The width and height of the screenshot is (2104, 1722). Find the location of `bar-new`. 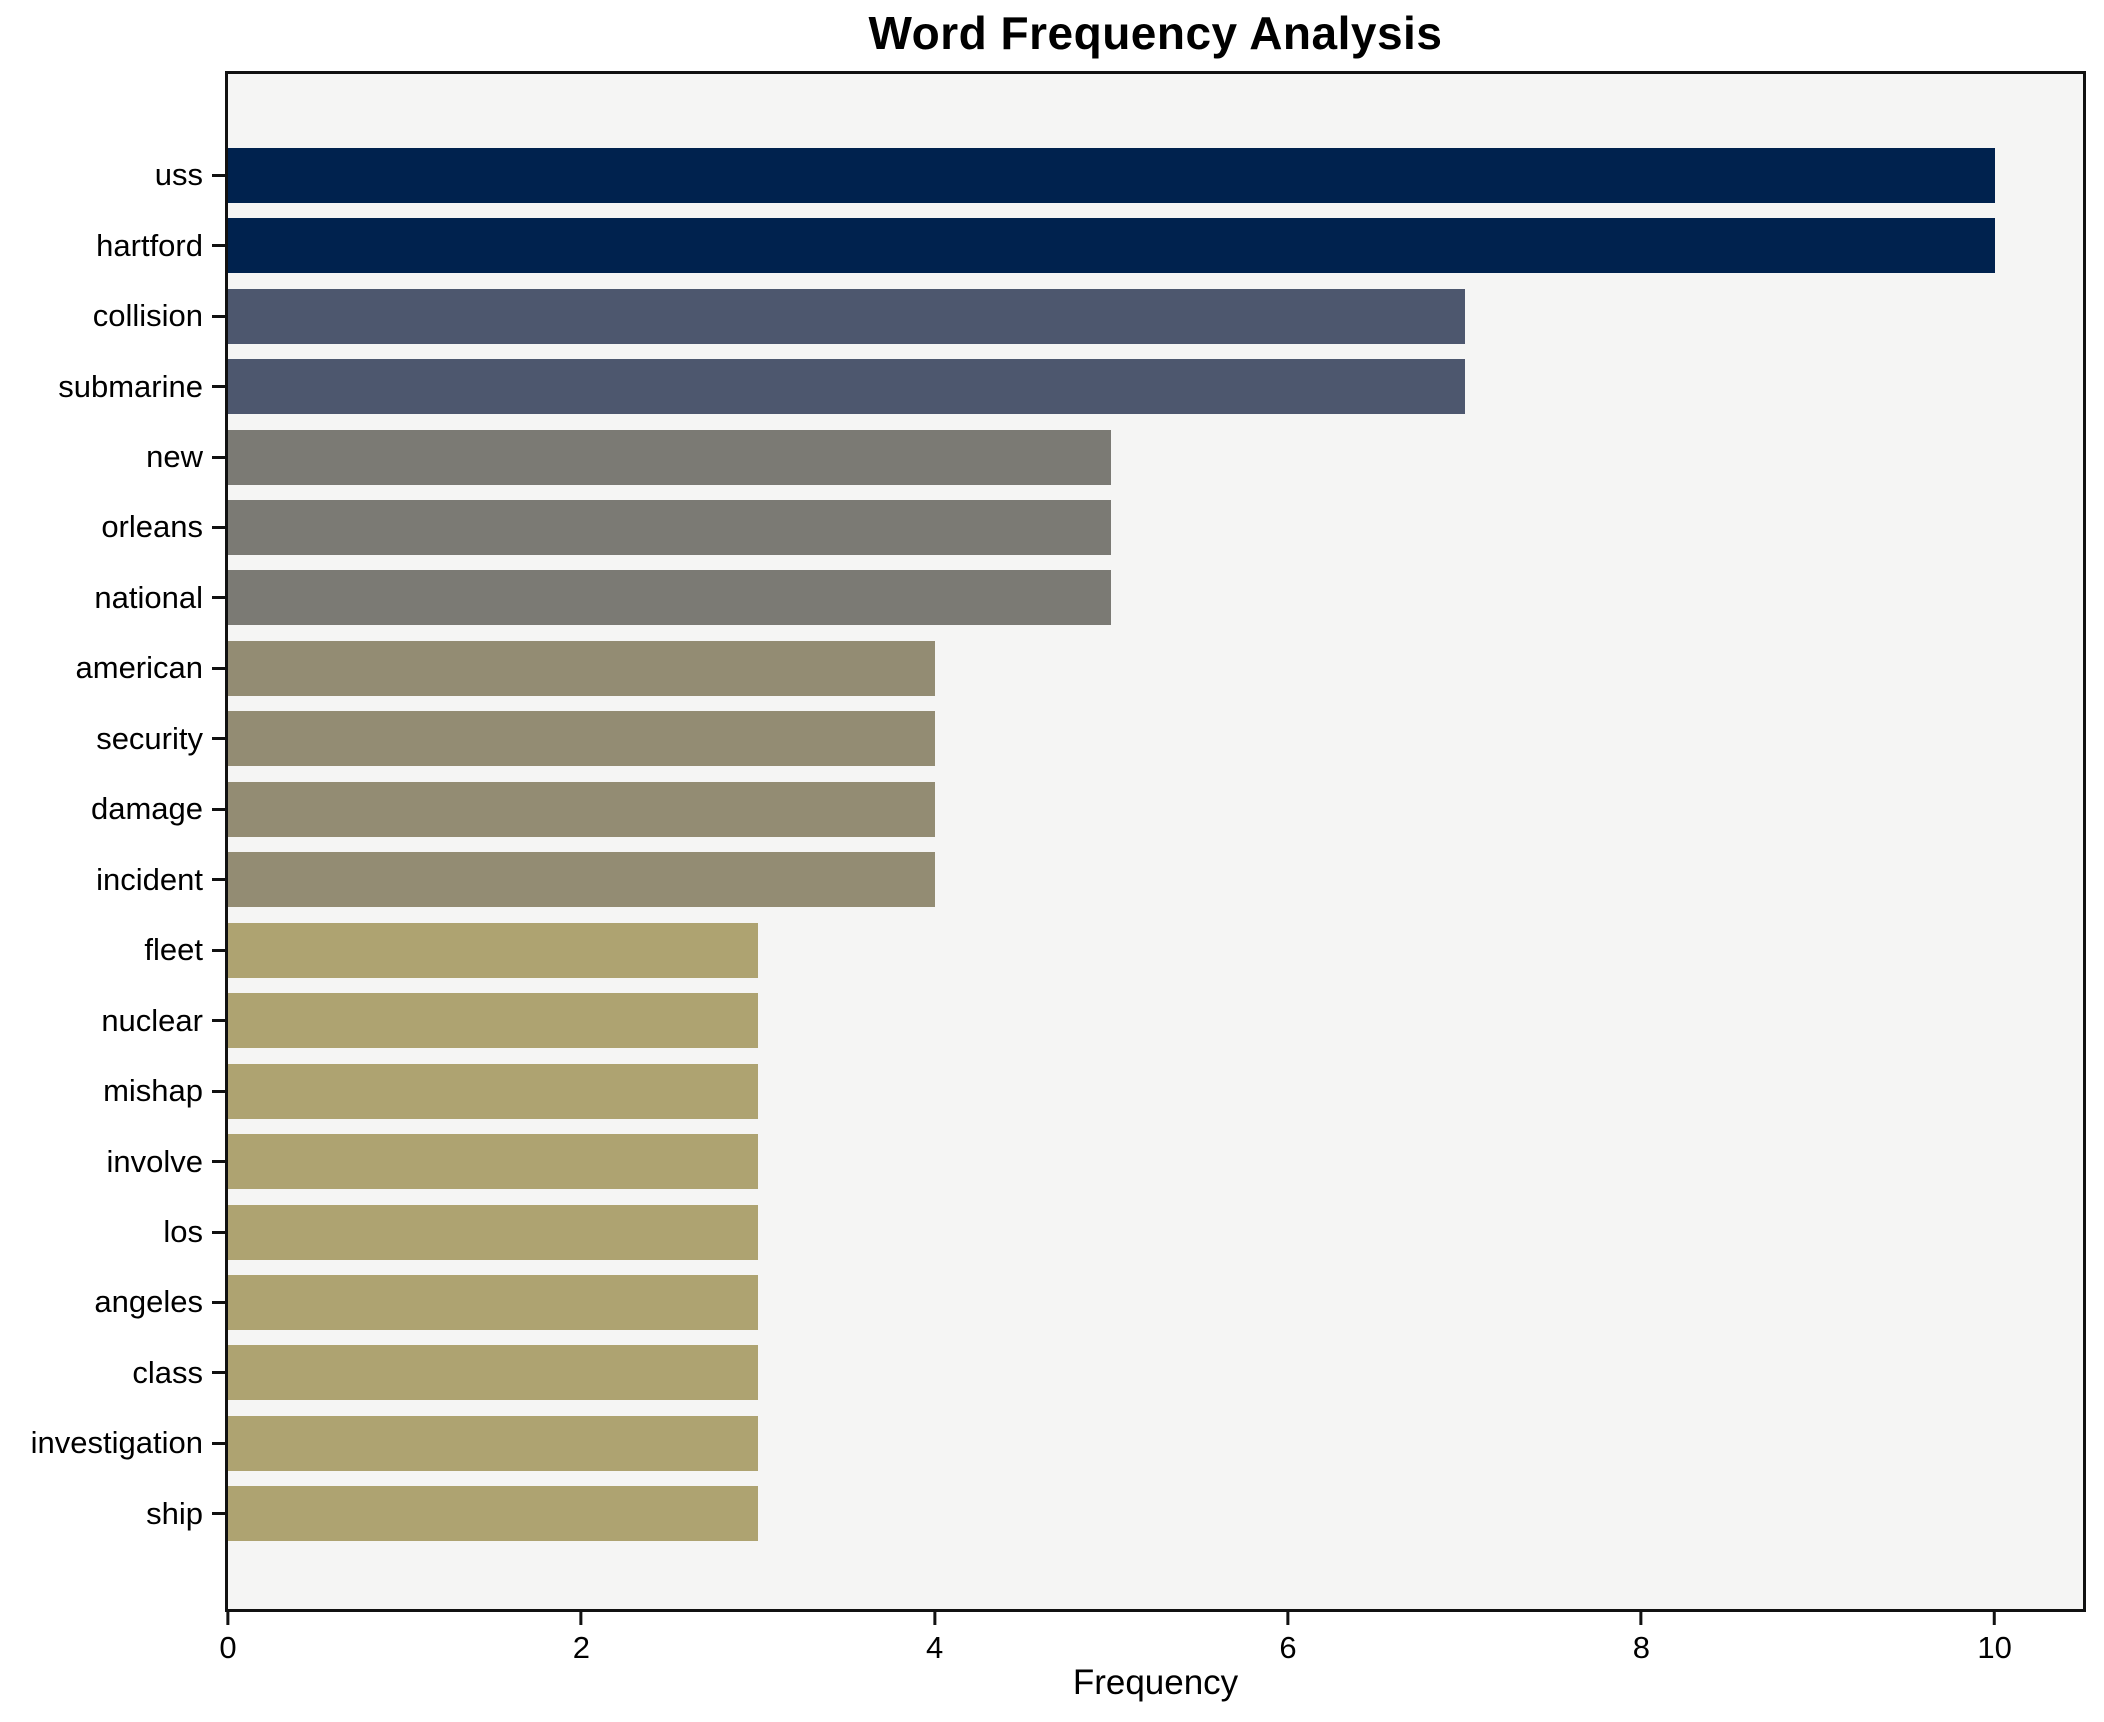

bar-new is located at coordinates (670, 457).